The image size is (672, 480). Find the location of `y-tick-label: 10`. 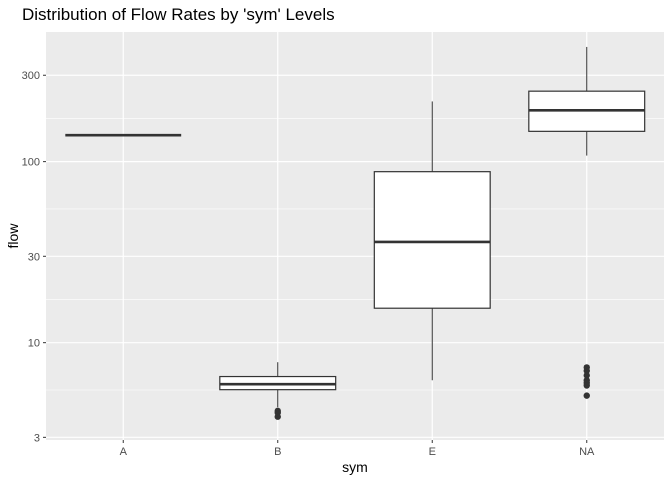

y-tick-label: 10 is located at coordinates (34, 344).